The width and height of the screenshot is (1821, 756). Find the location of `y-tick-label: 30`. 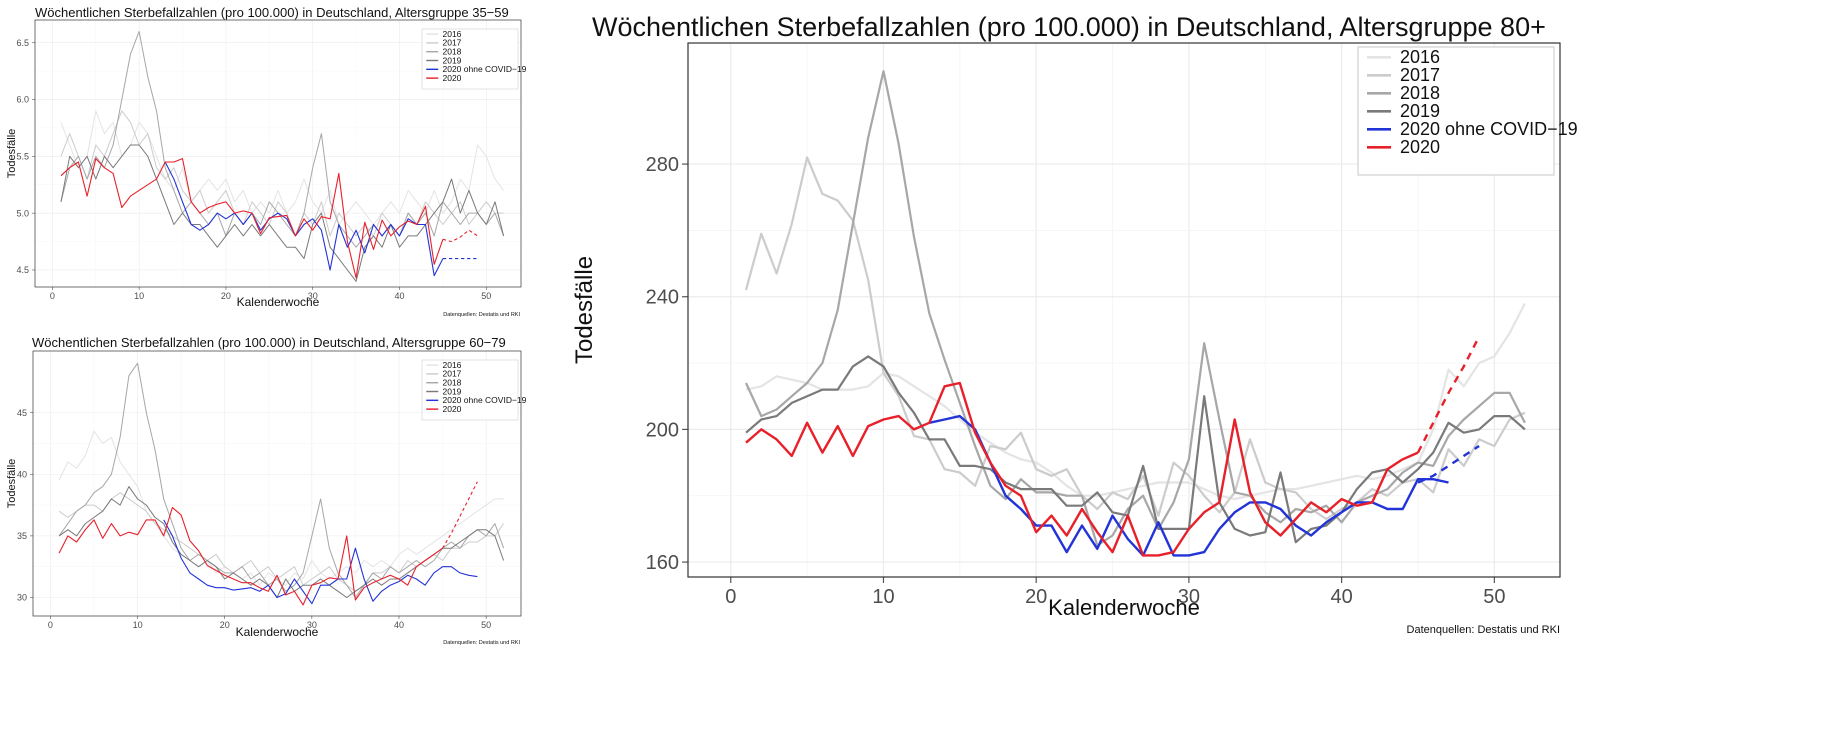

y-tick-label: 30 is located at coordinates (22, 598).